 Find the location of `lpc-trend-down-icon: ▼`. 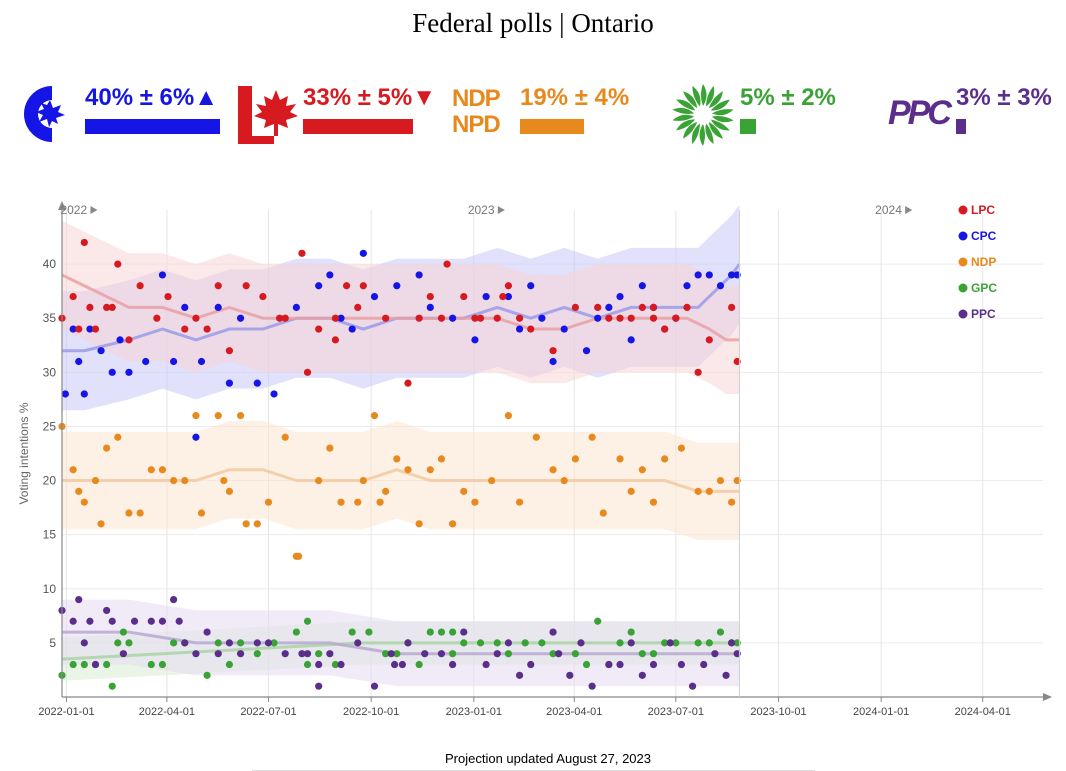

lpc-trend-down-icon: ▼ is located at coordinates (424, 97).